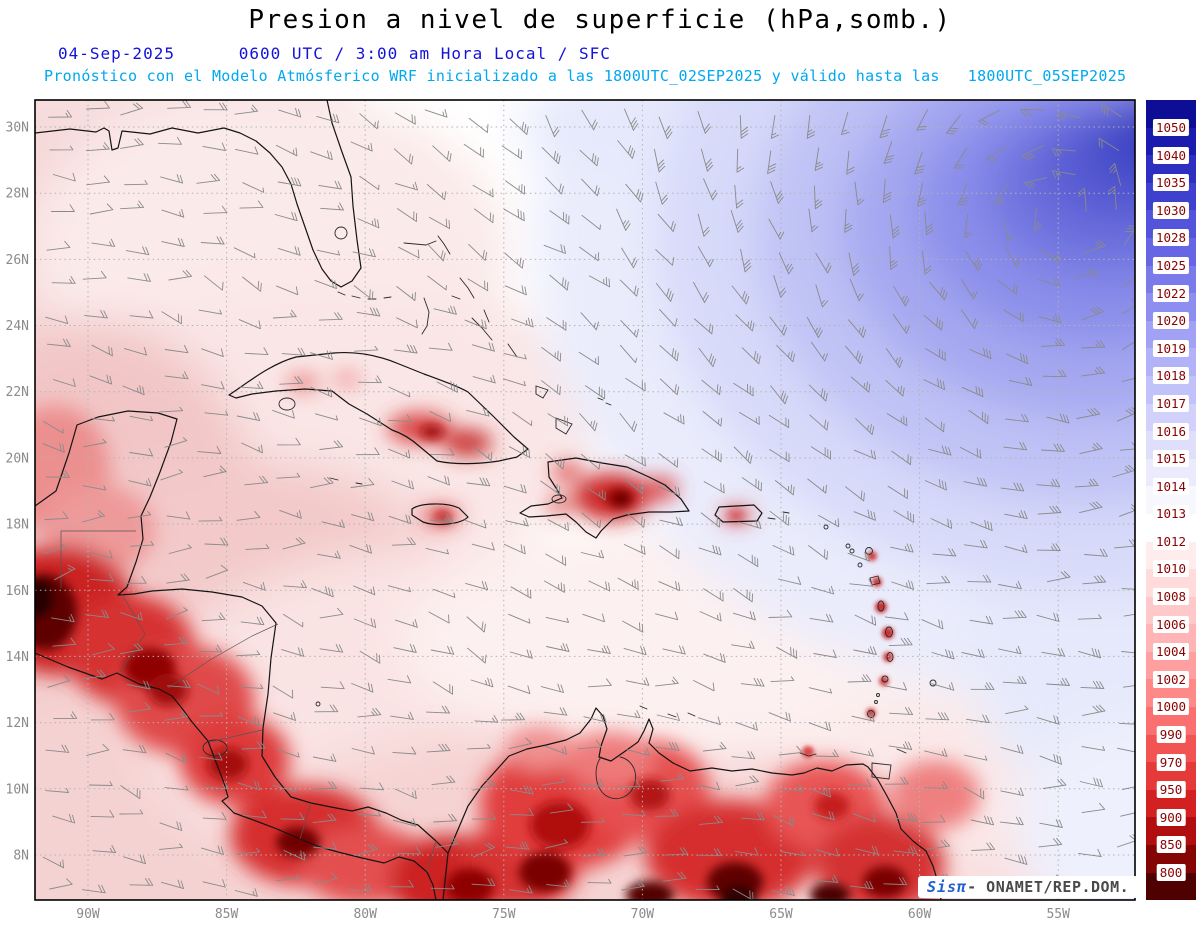  Describe the element at coordinates (1171, 679) in the screenshot. I see `colorbar-label: 1002` at that location.